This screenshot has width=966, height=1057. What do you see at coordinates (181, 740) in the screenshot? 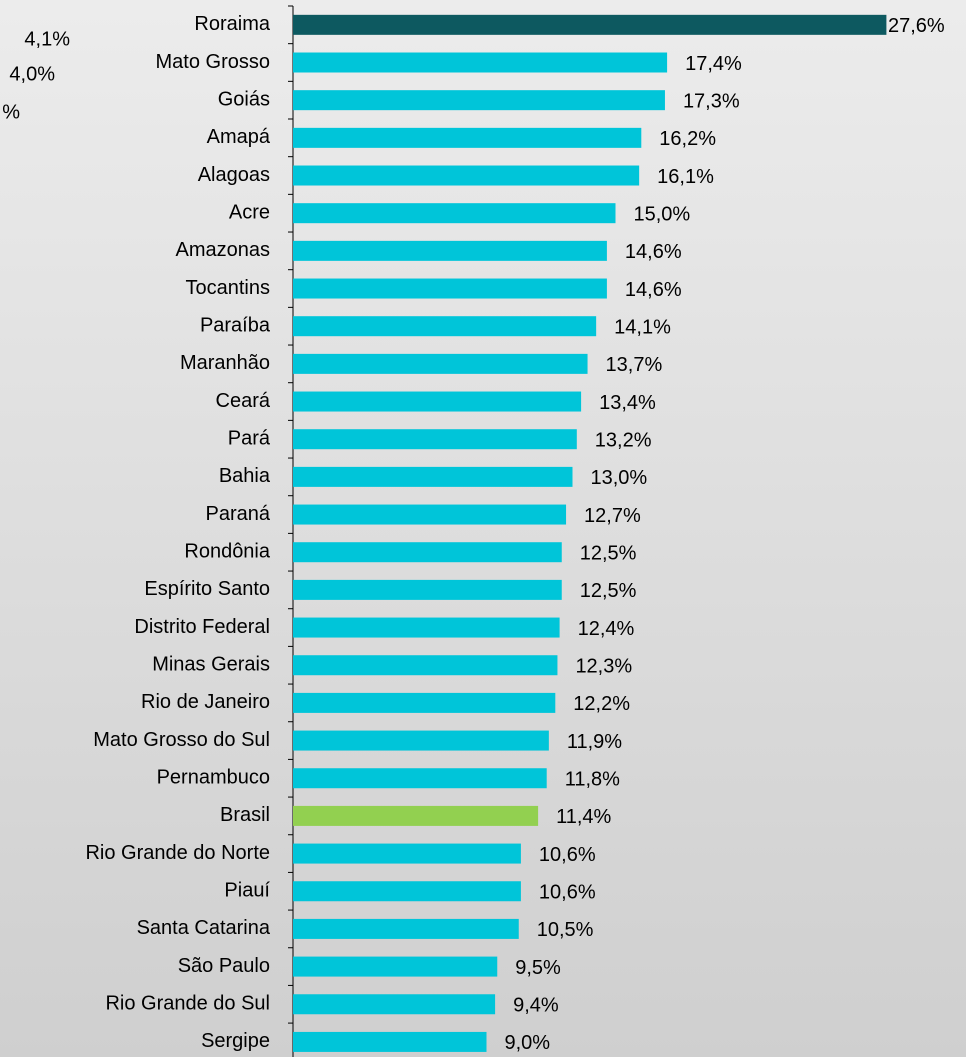
I see `y-tick-label: Mato Grosso do Sul` at bounding box center [181, 740].